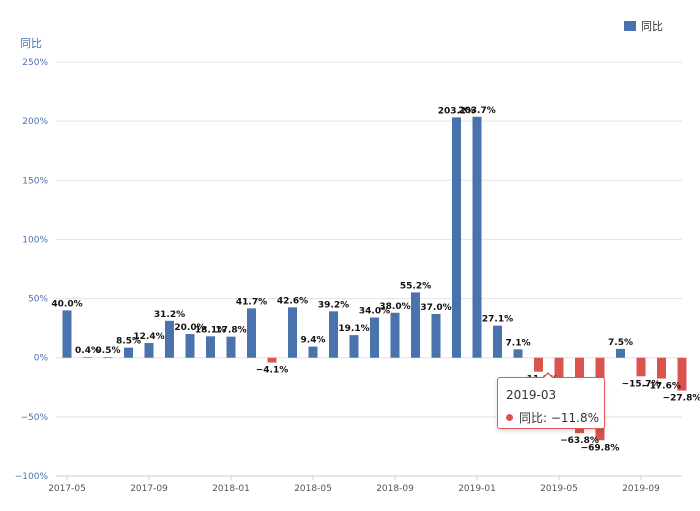  I want to click on y-axis-title: 同比, so click(31, 43).